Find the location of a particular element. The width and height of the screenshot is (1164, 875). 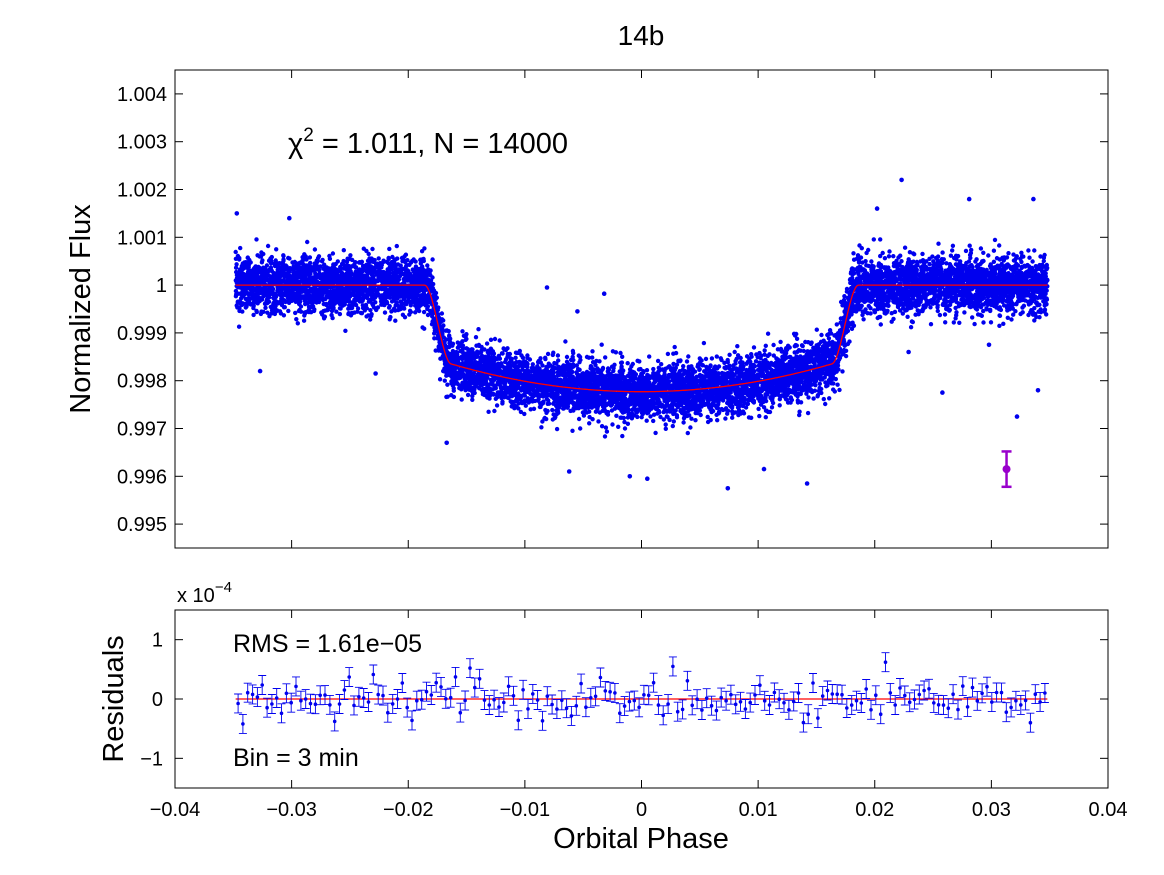

flux-y-tick-label: 1.001 is located at coordinates (142, 238).